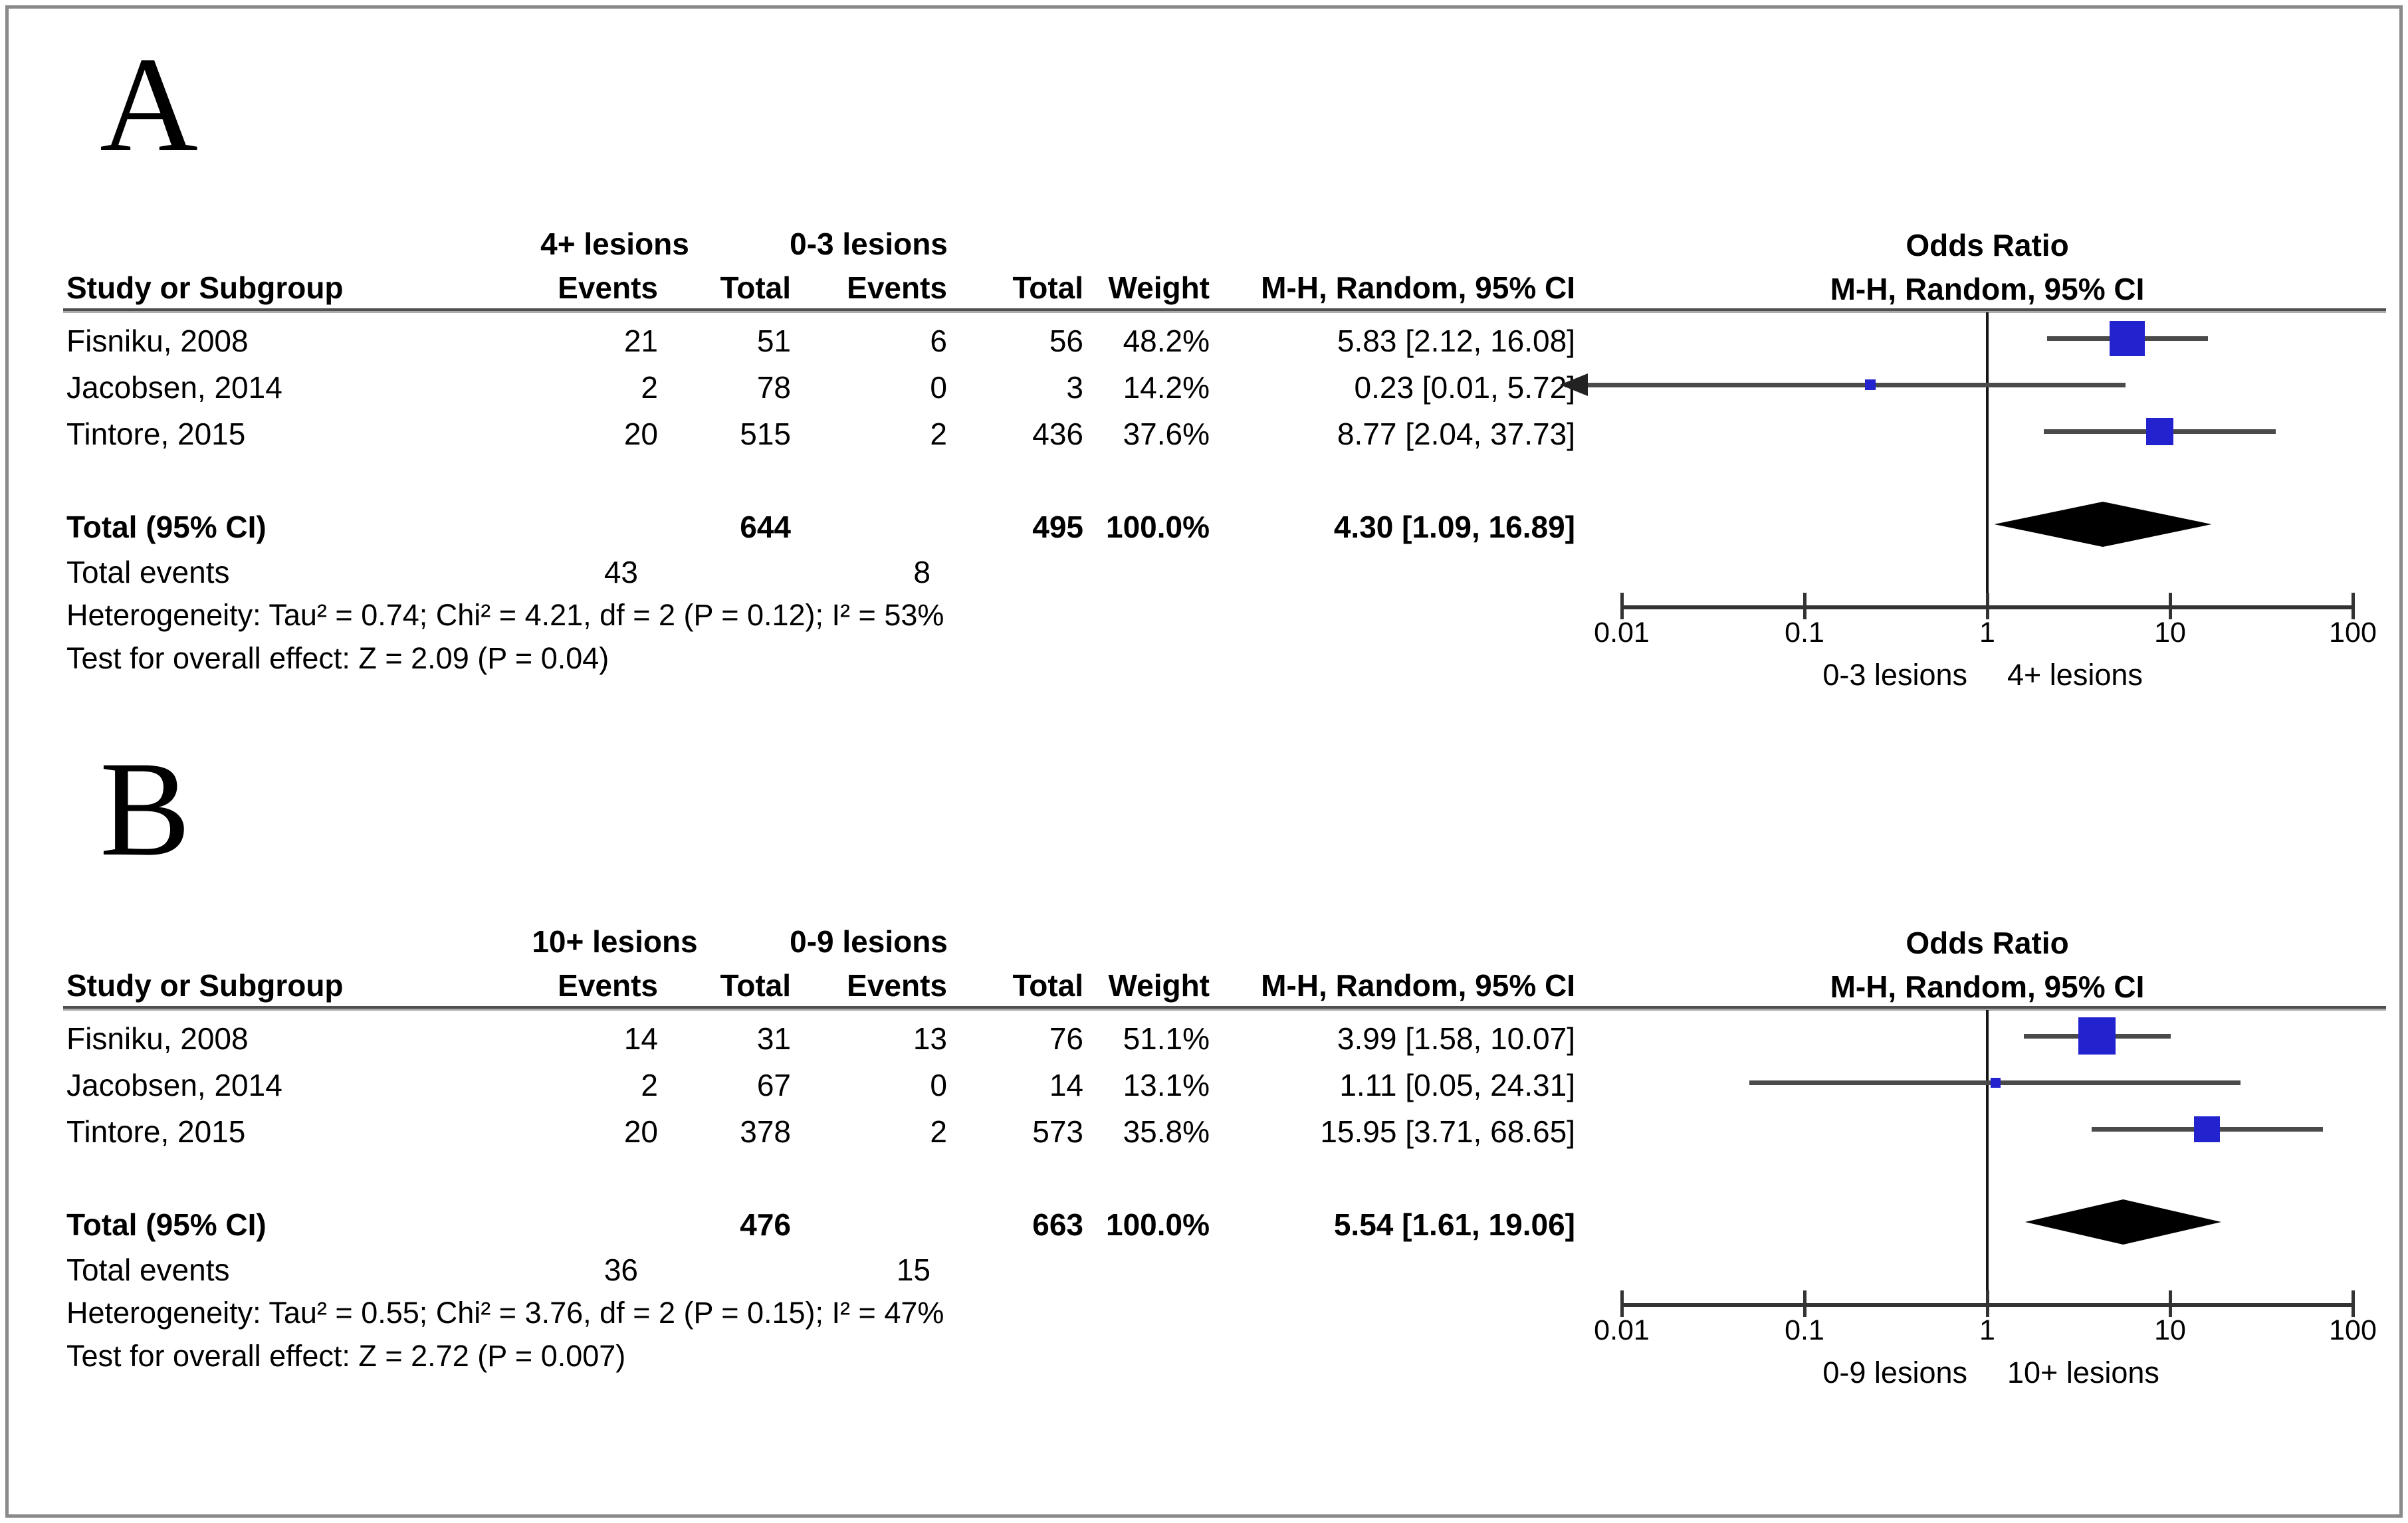 This screenshot has height=1523, width=2408. Describe the element at coordinates (1985, 1199) in the screenshot. I see `forest-plot-b: 0.01 0.1 1 10 100 0-9 lesions 10+ lesions` at that location.